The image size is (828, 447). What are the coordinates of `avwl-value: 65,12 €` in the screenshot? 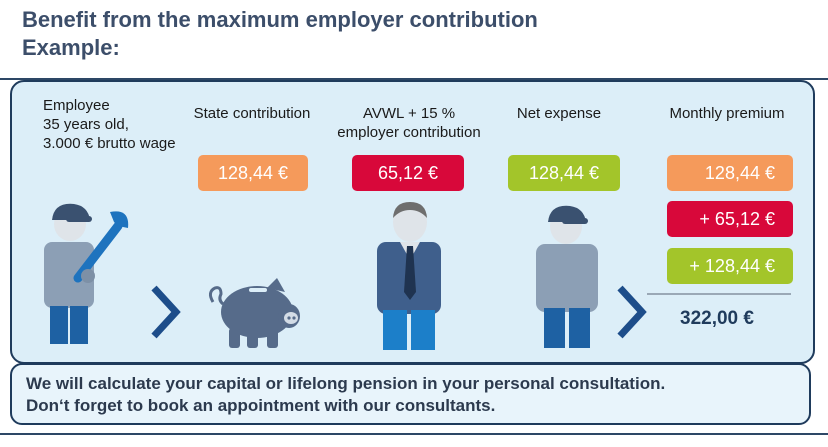 It's located at (408, 173).